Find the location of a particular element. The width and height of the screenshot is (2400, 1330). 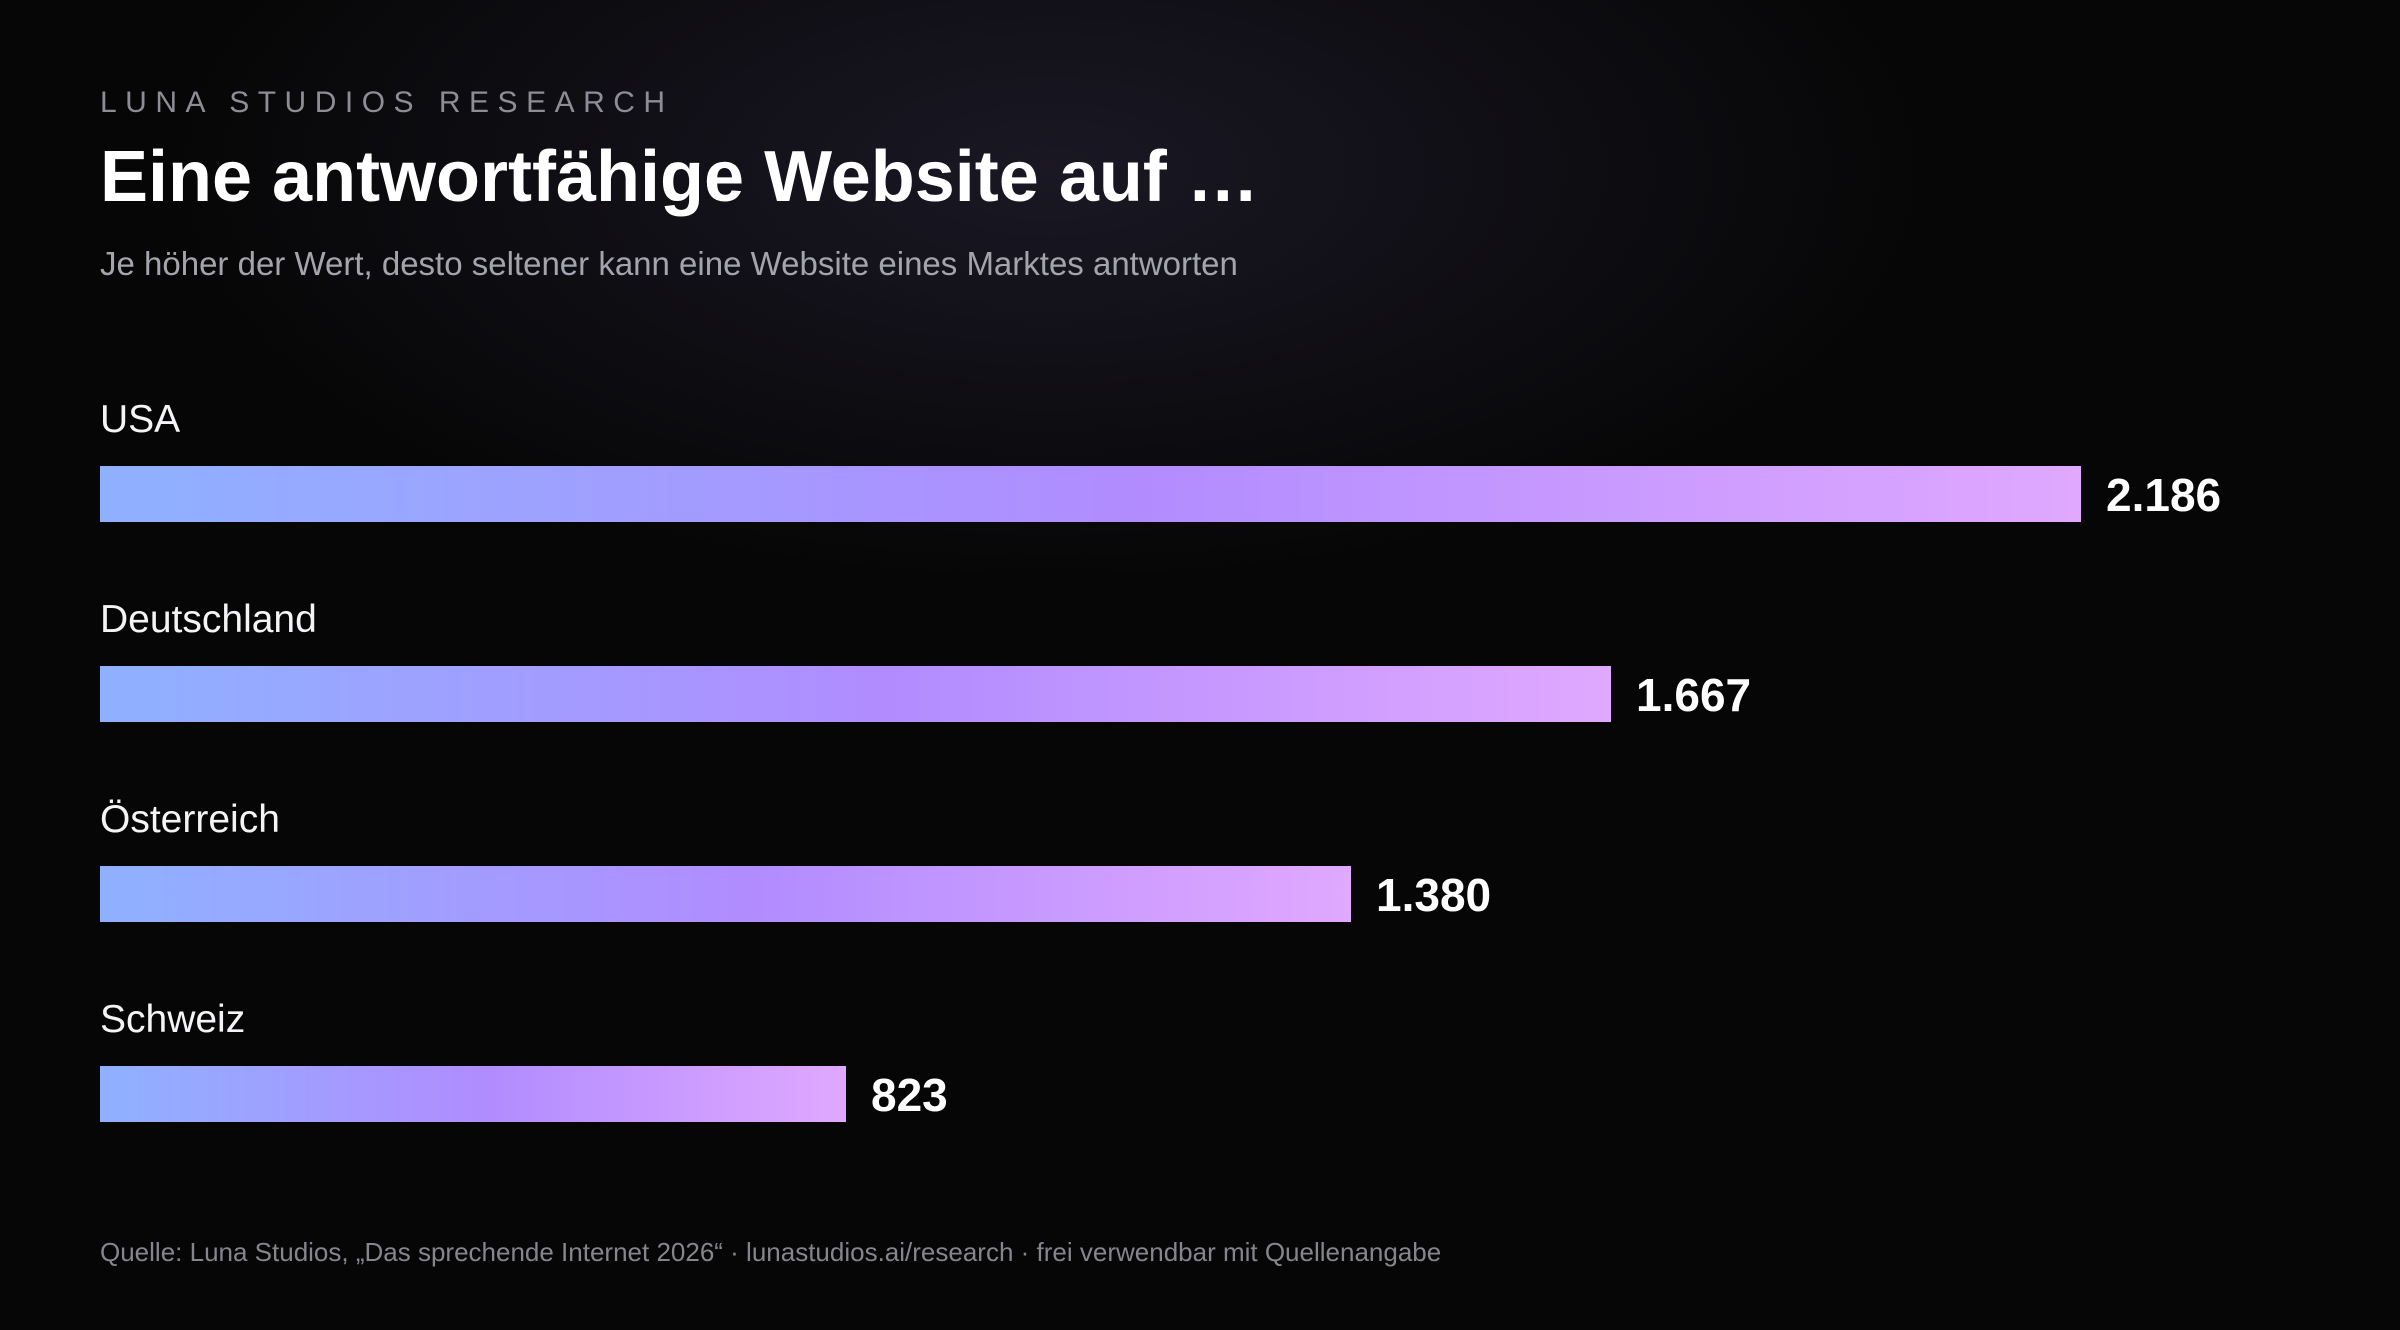

category-label: Österreich is located at coordinates (190, 819).